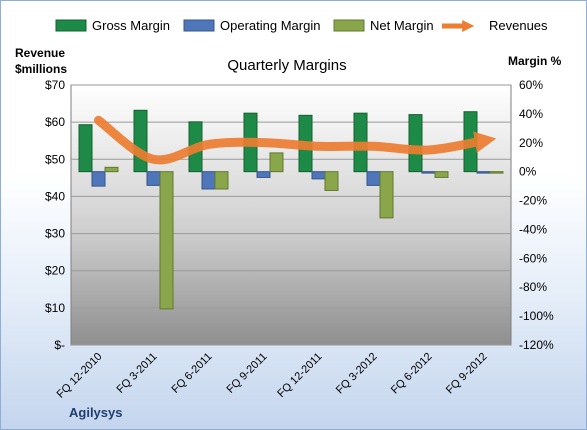 Image resolution: width=587 pixels, height=430 pixels. I want to click on revenue-line, so click(295, 140).